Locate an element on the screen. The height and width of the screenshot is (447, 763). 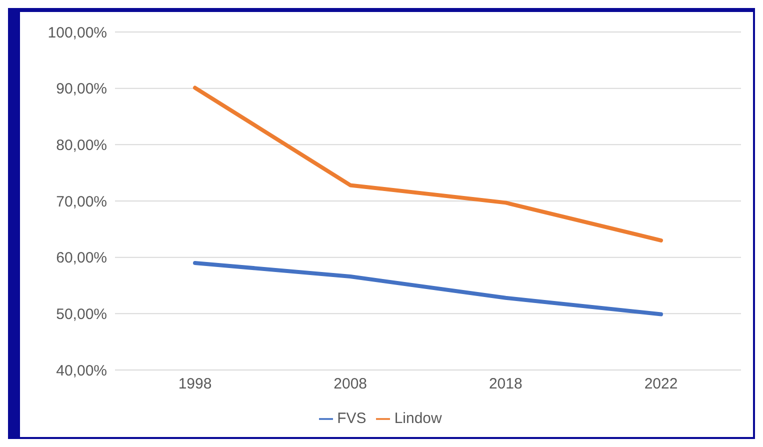
y-tick-label: 40,00% is located at coordinates (81, 371).